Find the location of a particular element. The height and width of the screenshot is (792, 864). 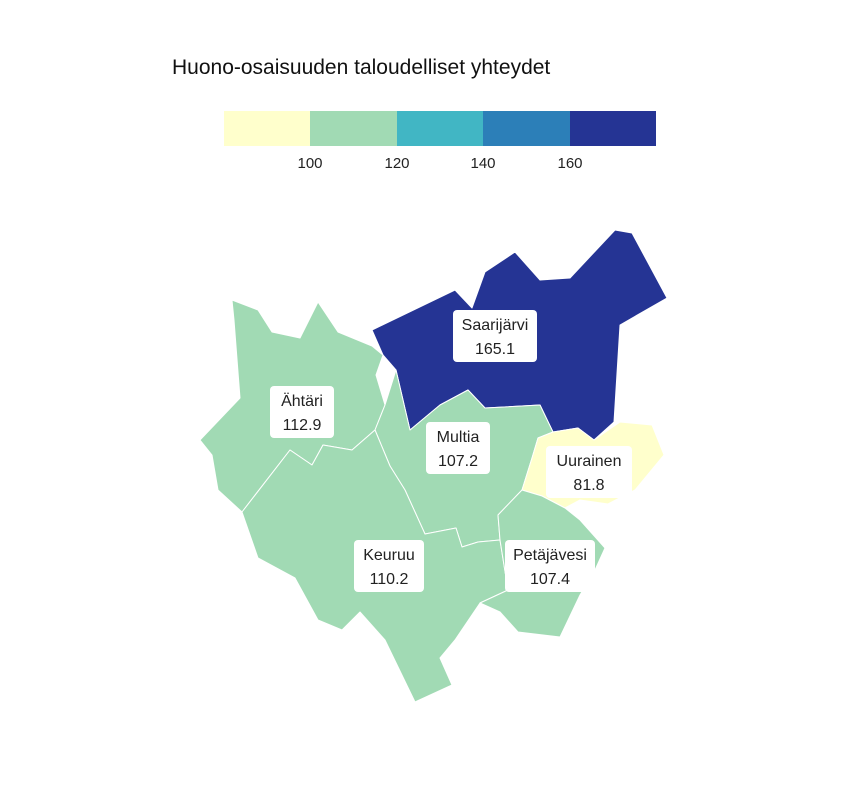

legend-tick-160: 160 is located at coordinates (570, 163).